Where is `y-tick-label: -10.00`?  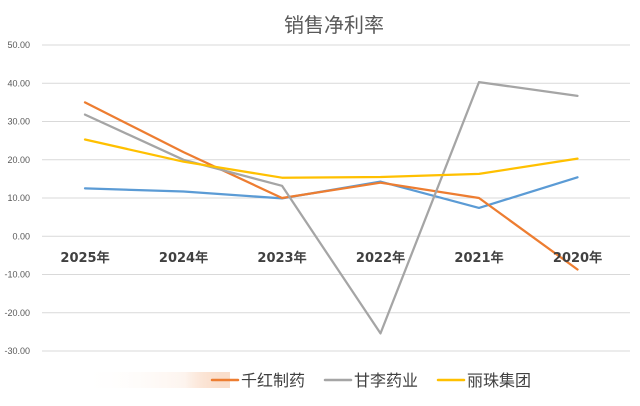
y-tick-label: -10.00 is located at coordinates (17, 275).